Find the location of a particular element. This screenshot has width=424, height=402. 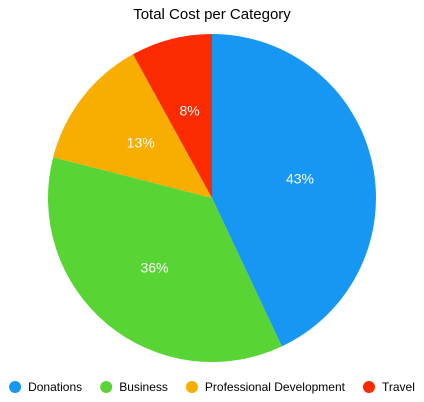

legend-swatch-donations is located at coordinates (15, 387).